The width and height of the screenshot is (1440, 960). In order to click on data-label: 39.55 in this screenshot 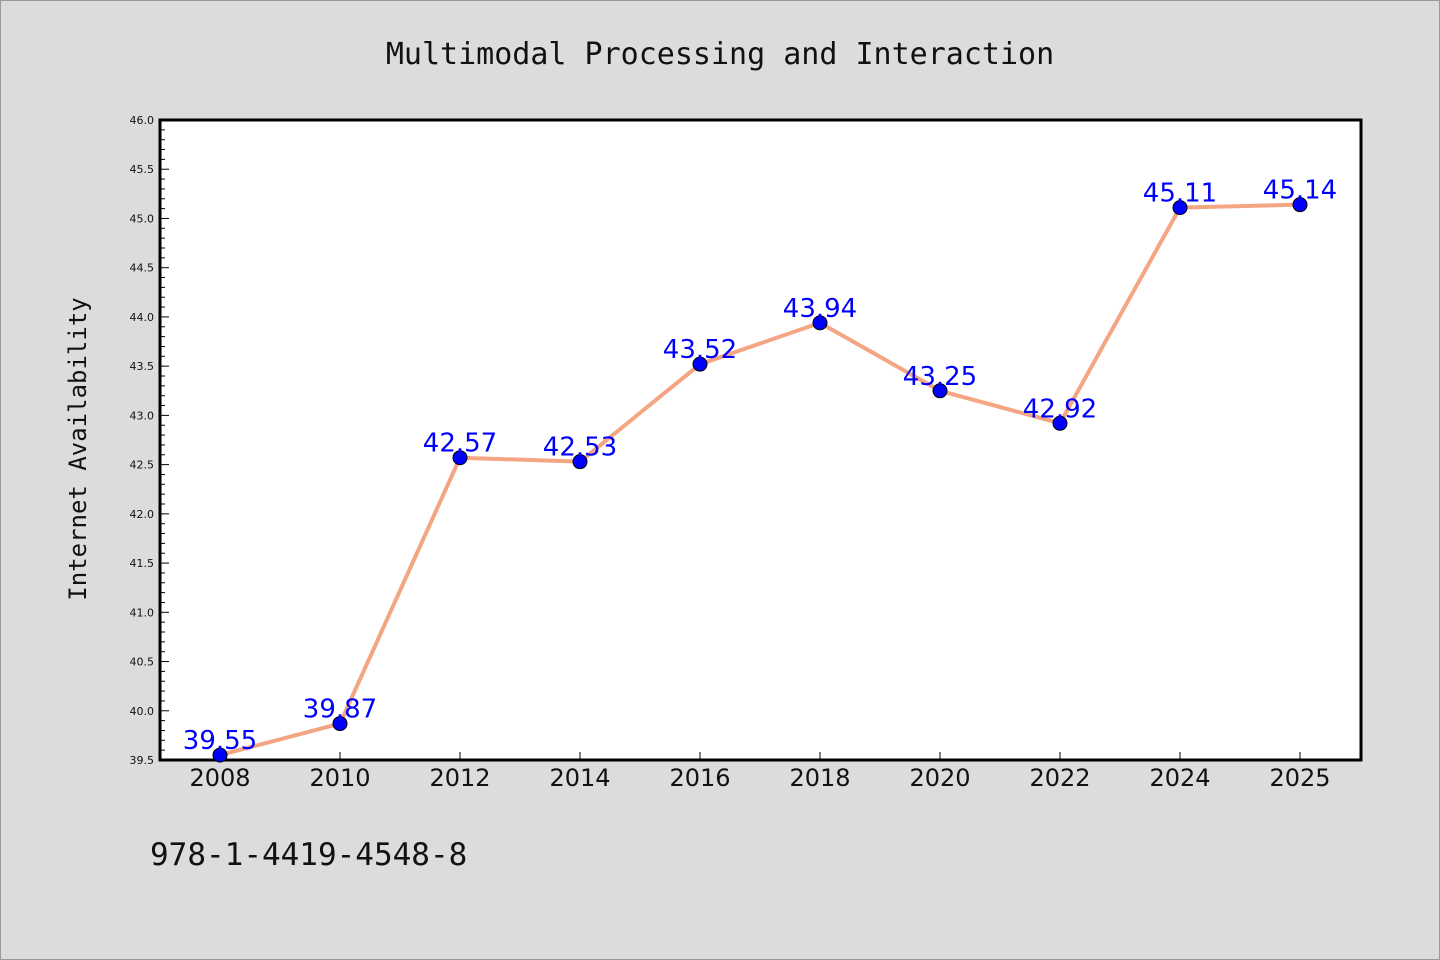, I will do `click(220, 741)`.